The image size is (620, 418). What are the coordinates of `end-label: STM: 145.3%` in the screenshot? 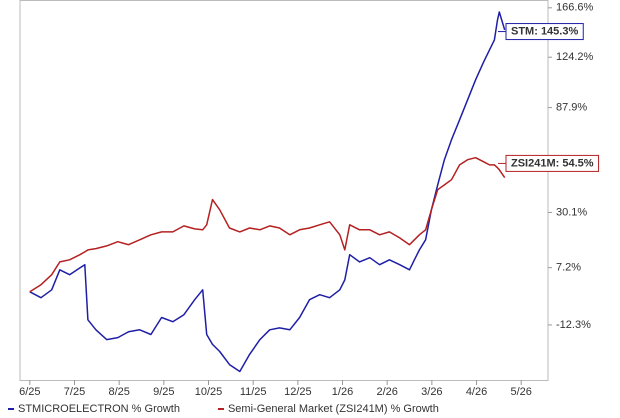 It's located at (541, 32).